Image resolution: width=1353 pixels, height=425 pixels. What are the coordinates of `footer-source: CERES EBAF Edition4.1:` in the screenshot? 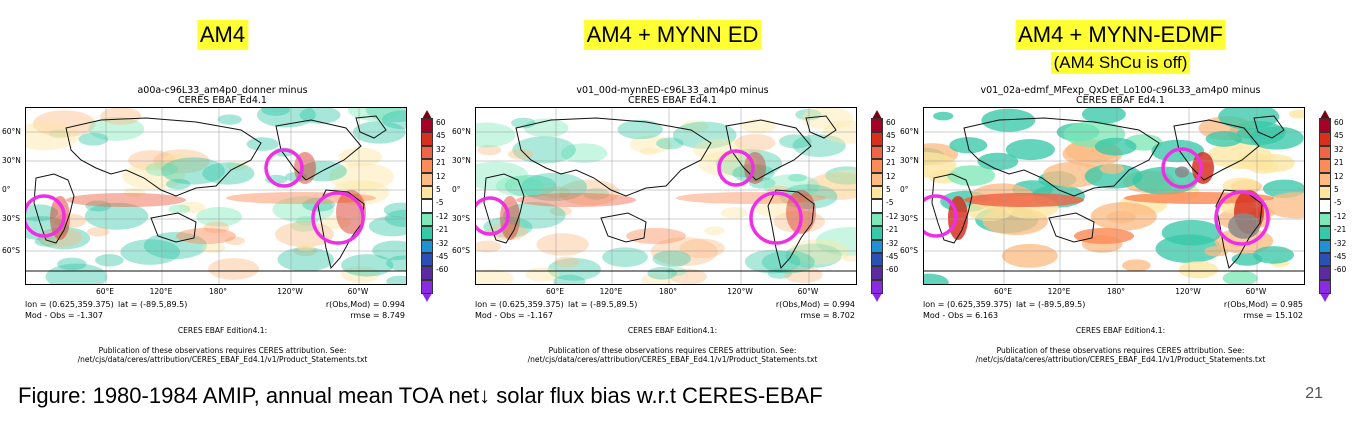 It's located at (672, 330).